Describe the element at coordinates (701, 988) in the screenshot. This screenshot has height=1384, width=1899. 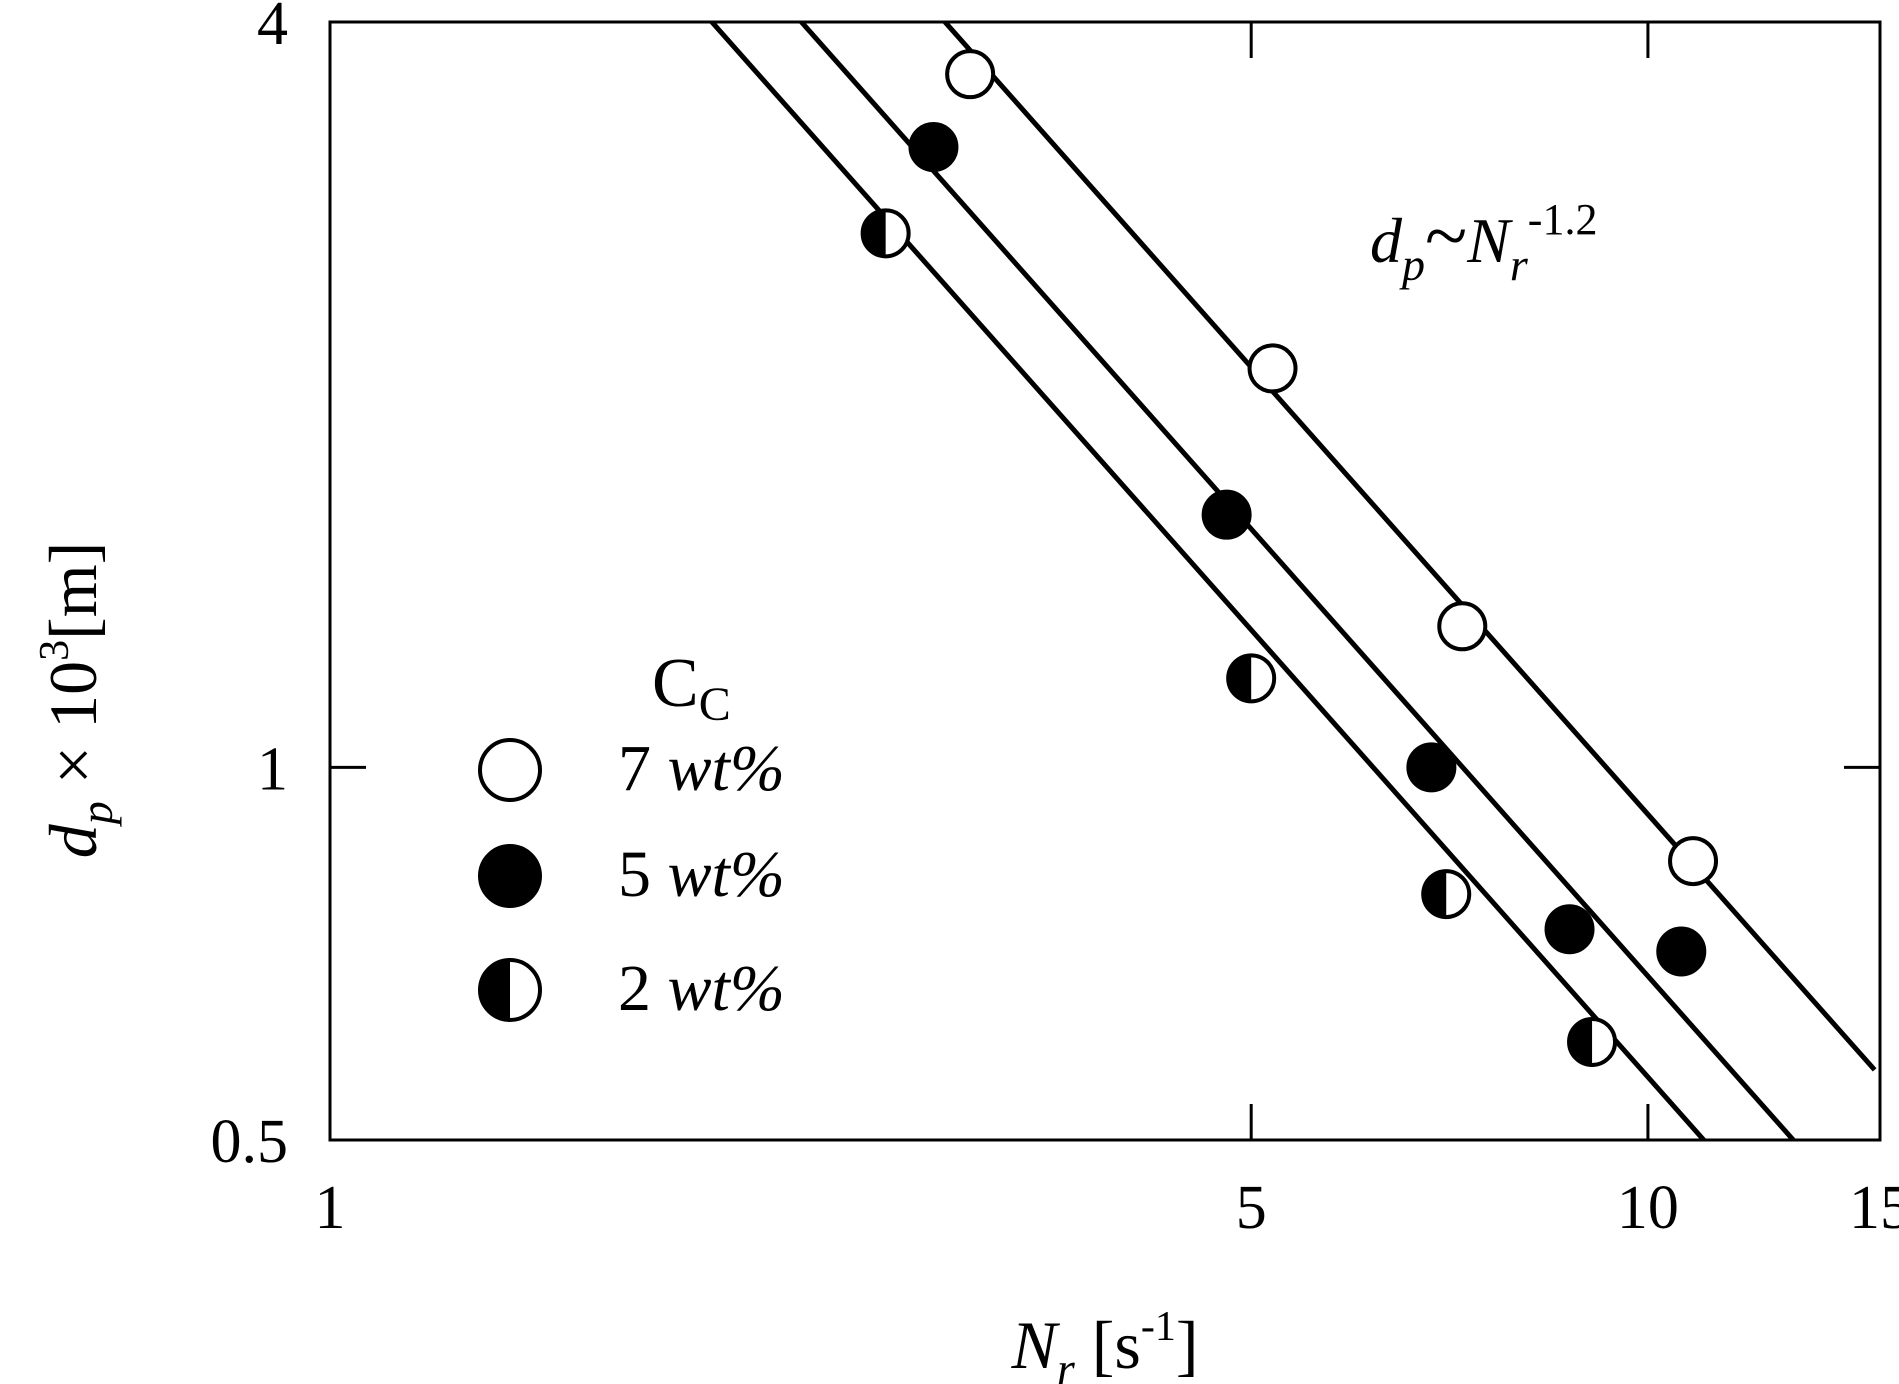
I see `legend-label: 2 wt%` at that location.